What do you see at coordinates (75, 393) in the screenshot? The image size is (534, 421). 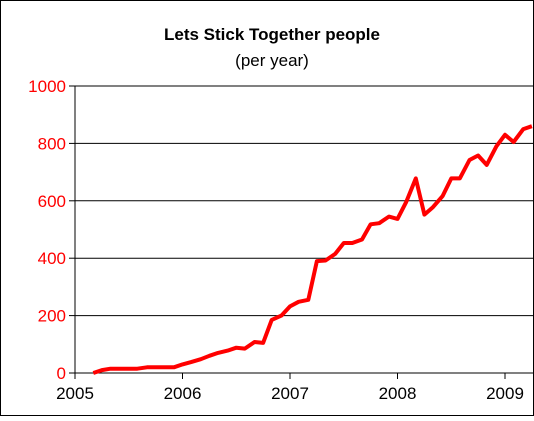 I see `x-tick-label-2005: 2005` at bounding box center [75, 393].